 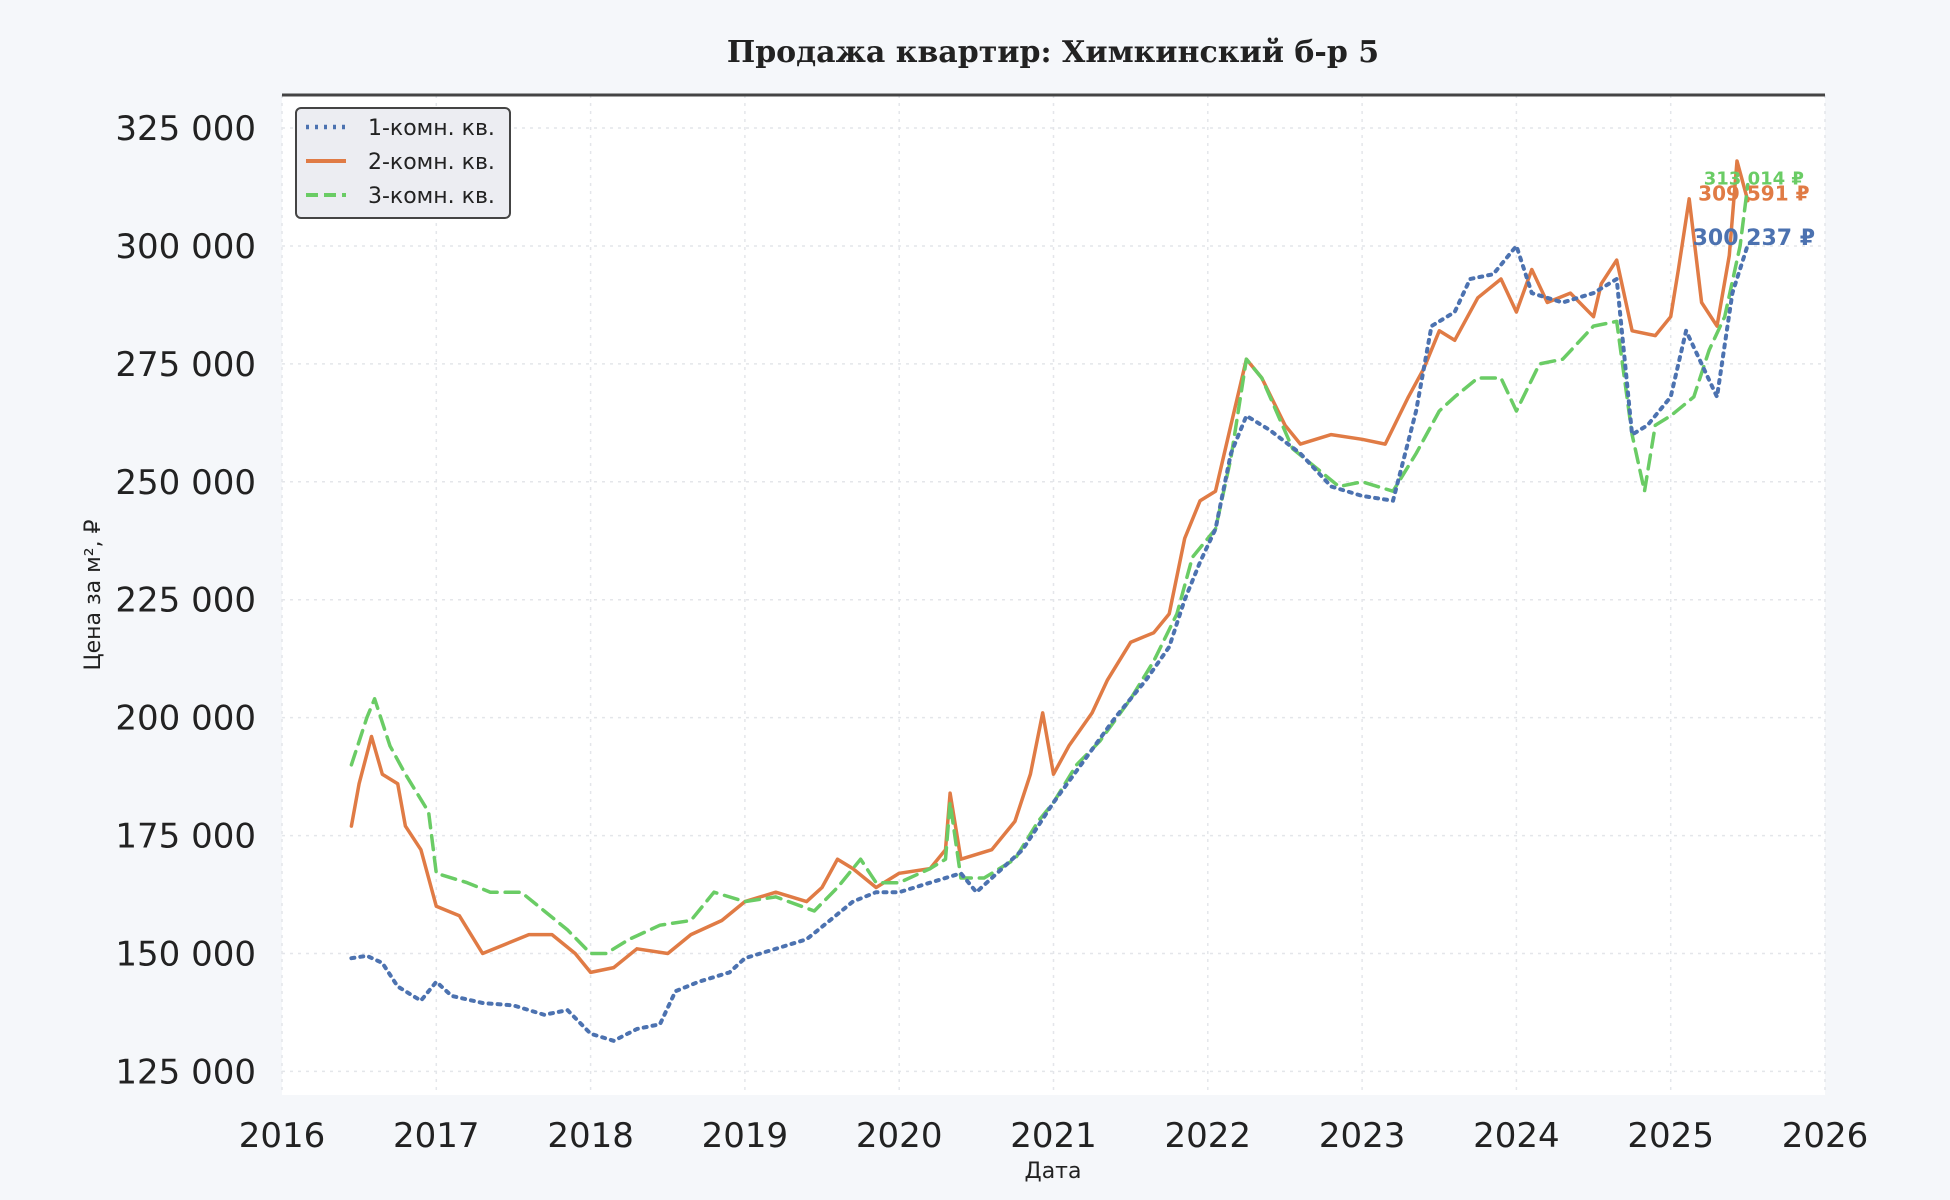 I want to click on x-tick-label: 2016, so click(x=282, y=1136).